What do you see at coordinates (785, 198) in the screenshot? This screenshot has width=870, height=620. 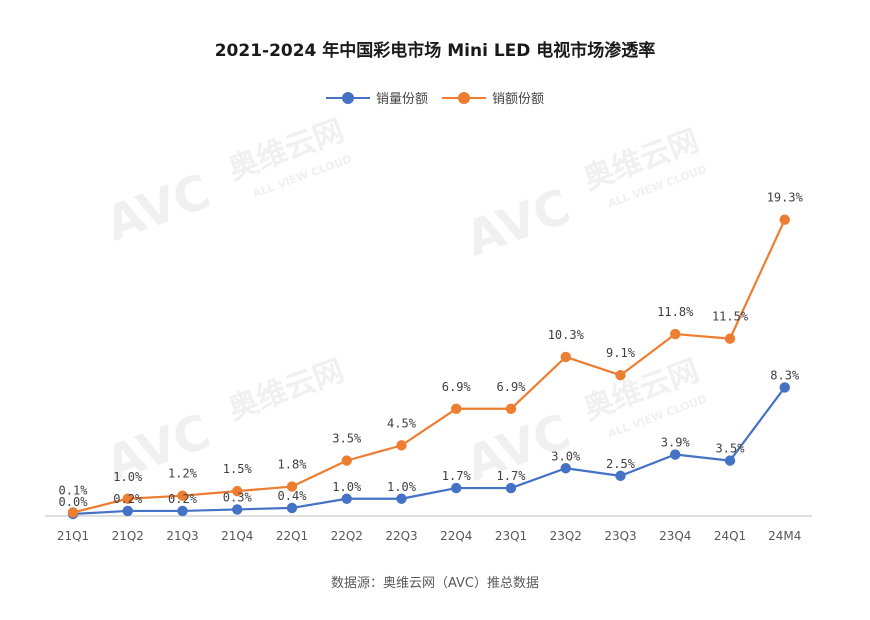 I see `data-label: 19.3%` at bounding box center [785, 198].